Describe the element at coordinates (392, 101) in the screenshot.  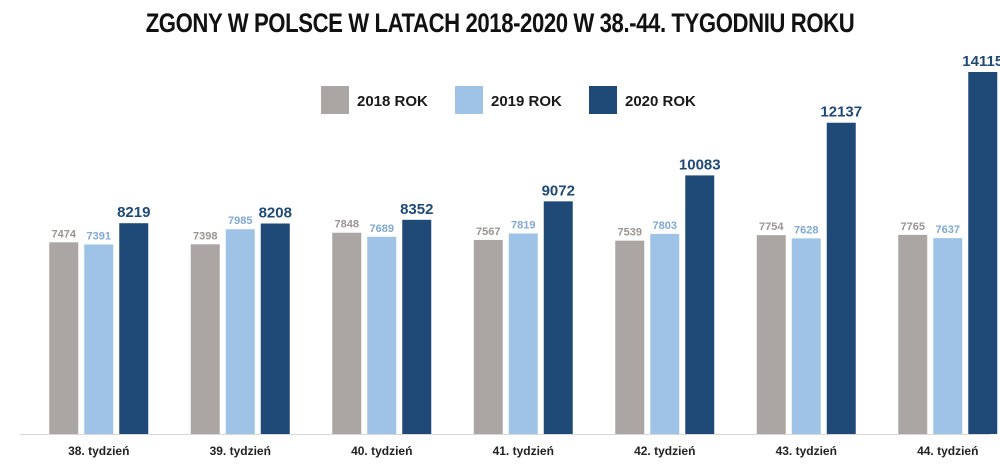
I see `legend-label: 2018 ROK` at that location.